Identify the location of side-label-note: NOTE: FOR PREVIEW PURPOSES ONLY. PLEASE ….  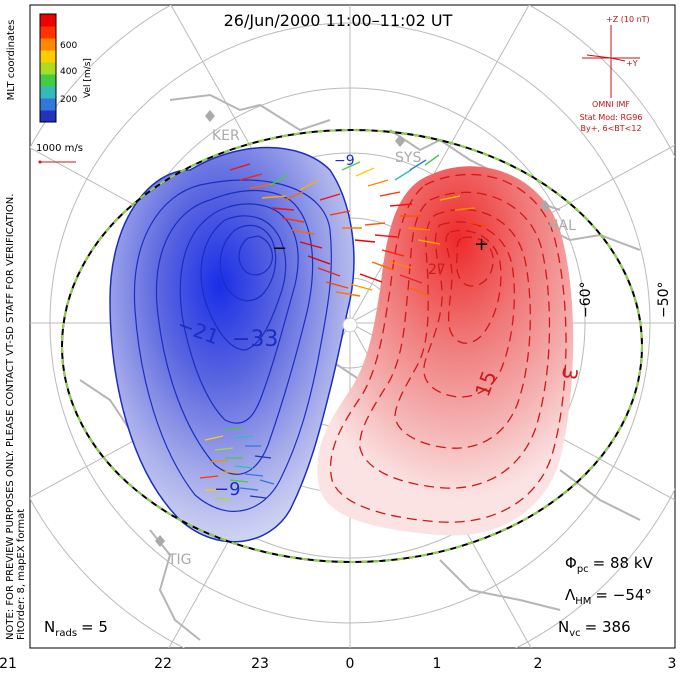
(10, 417).